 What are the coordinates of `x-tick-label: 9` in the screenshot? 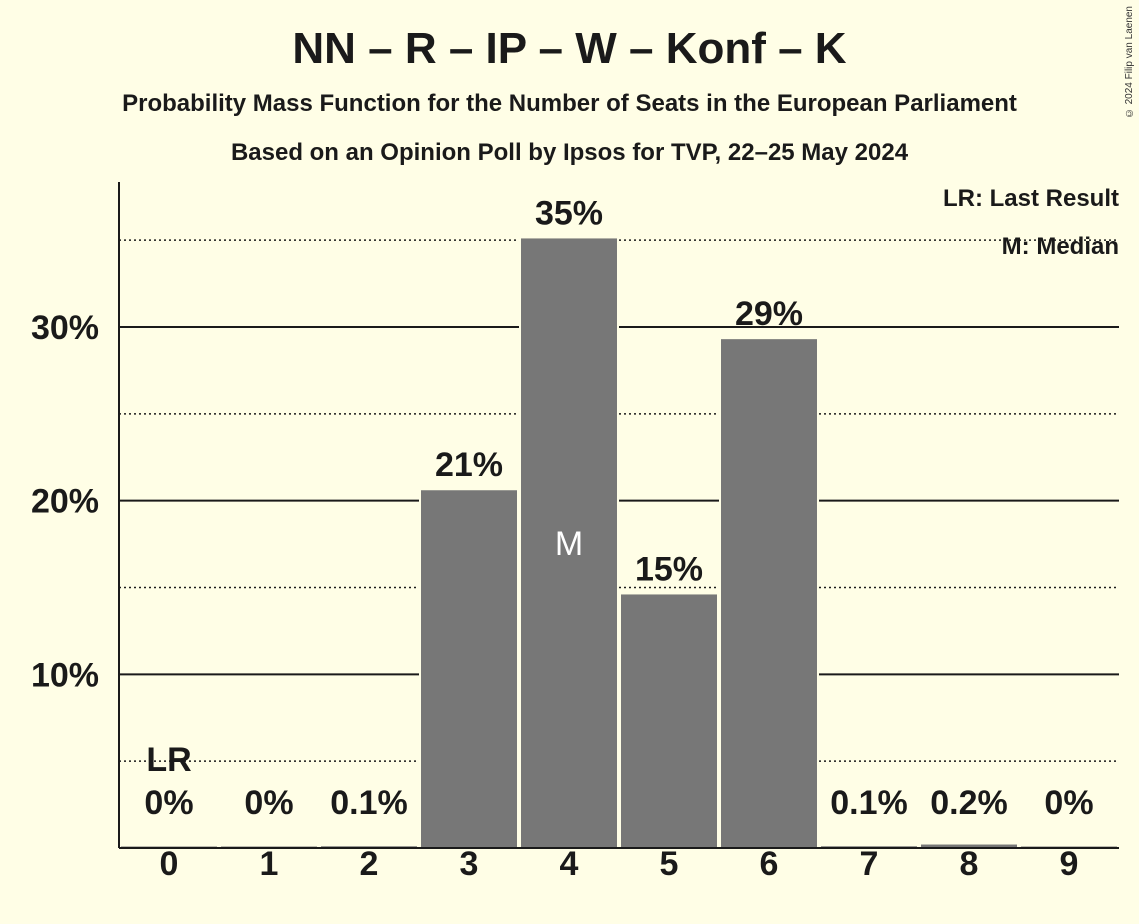 It's located at (1069, 864).